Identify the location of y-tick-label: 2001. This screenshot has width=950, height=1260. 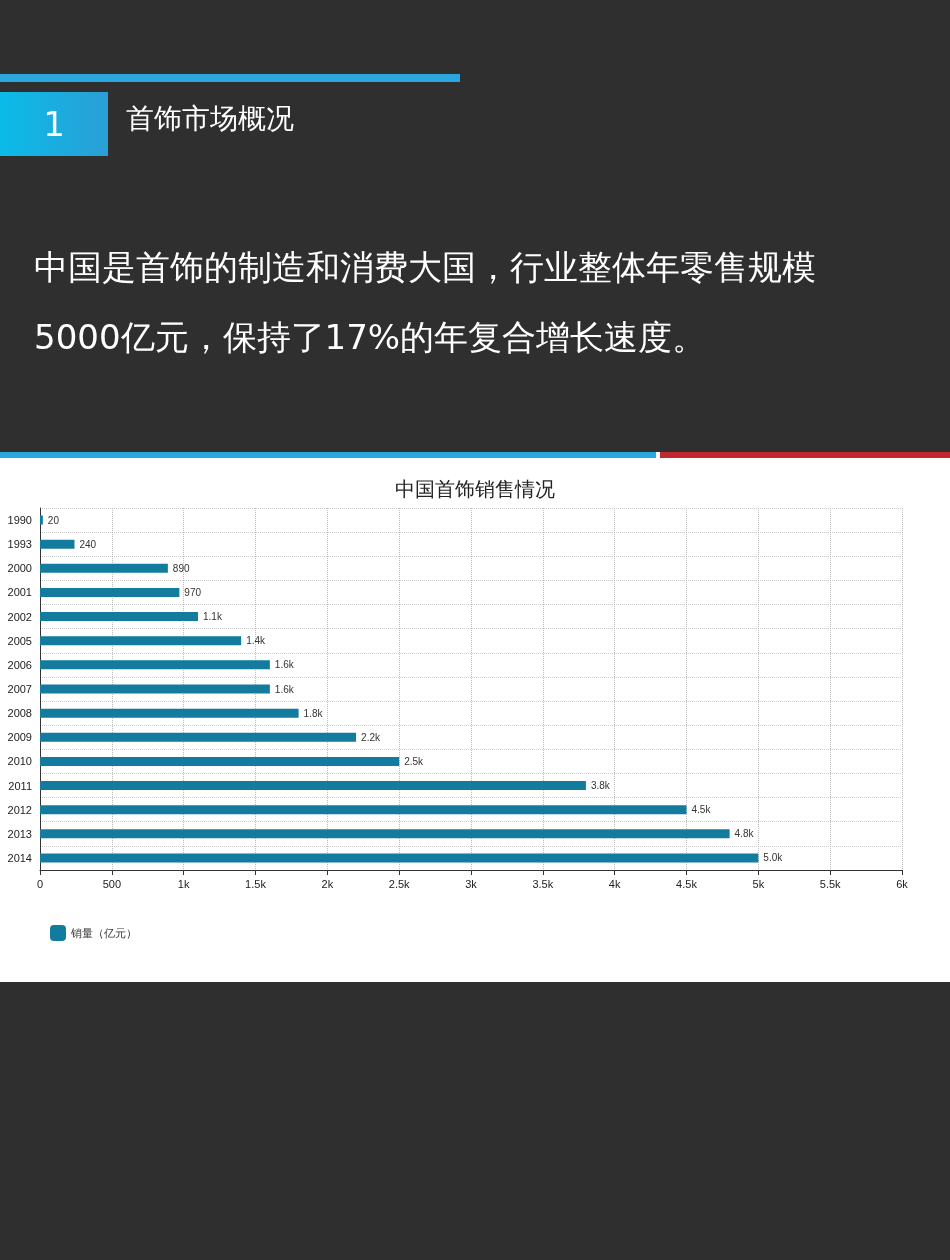
(19, 592).